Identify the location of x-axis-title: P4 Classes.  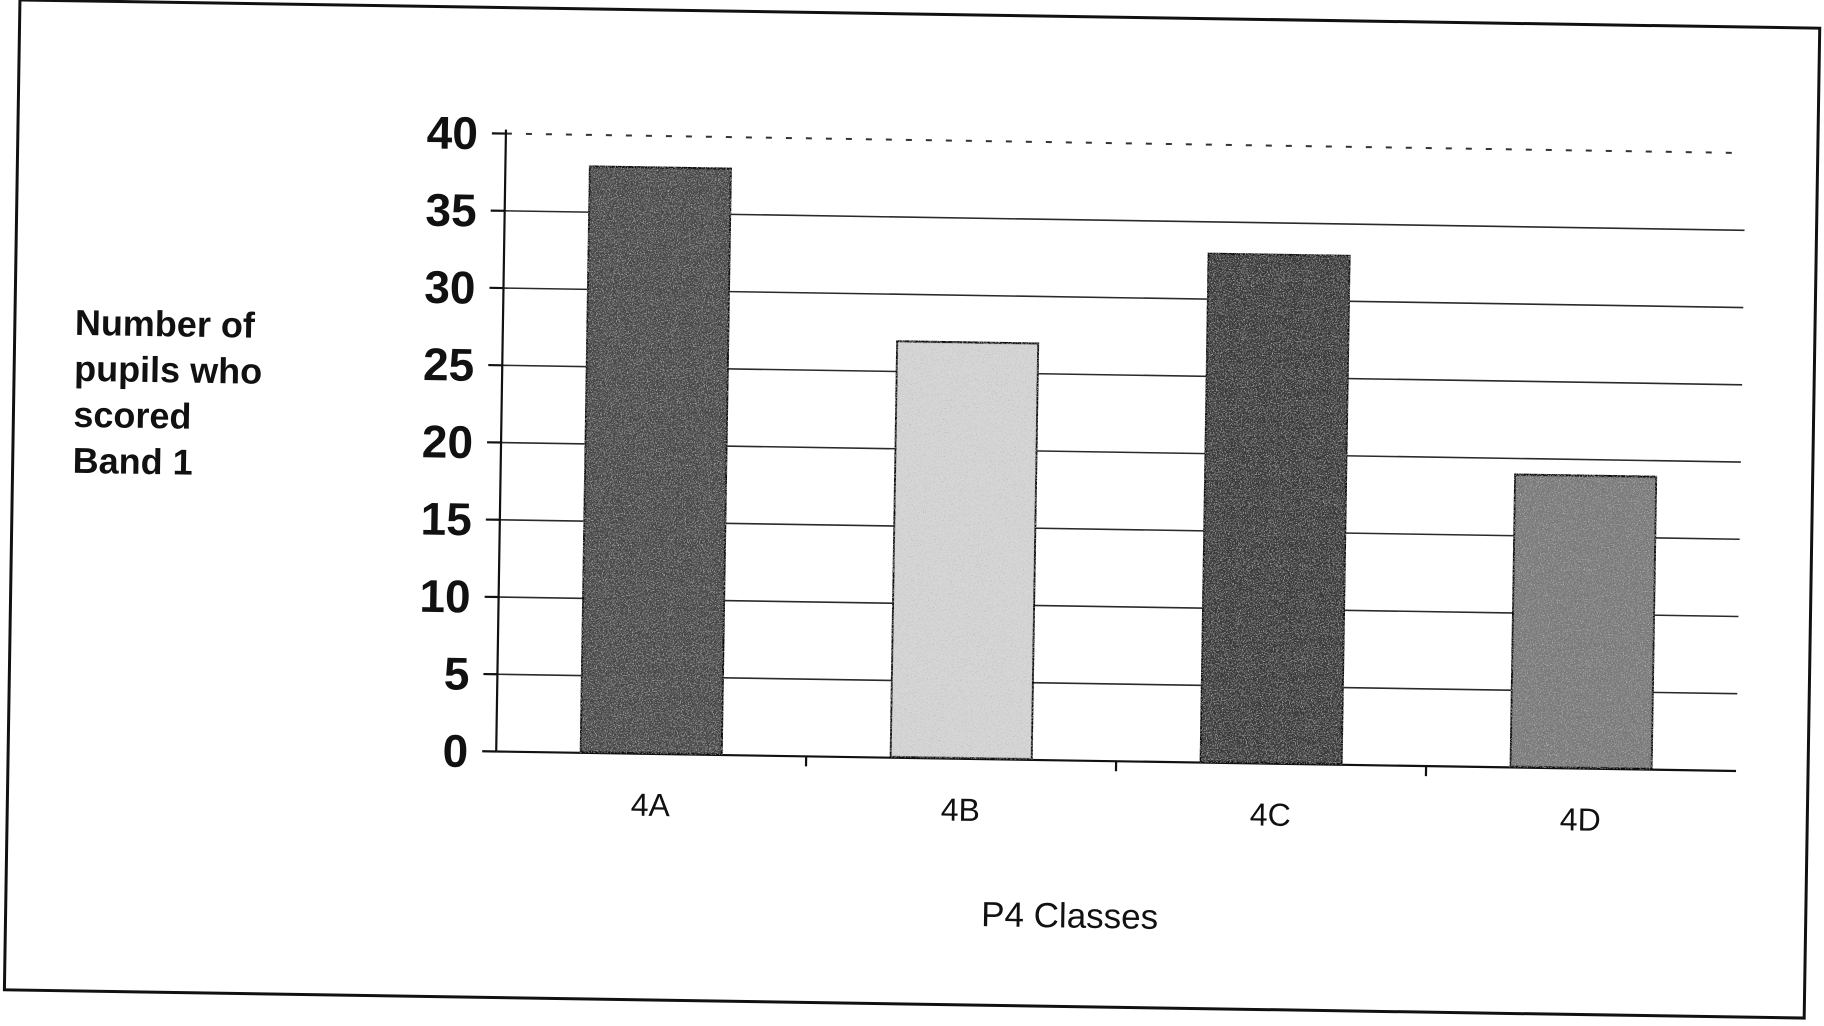
(1070, 916).